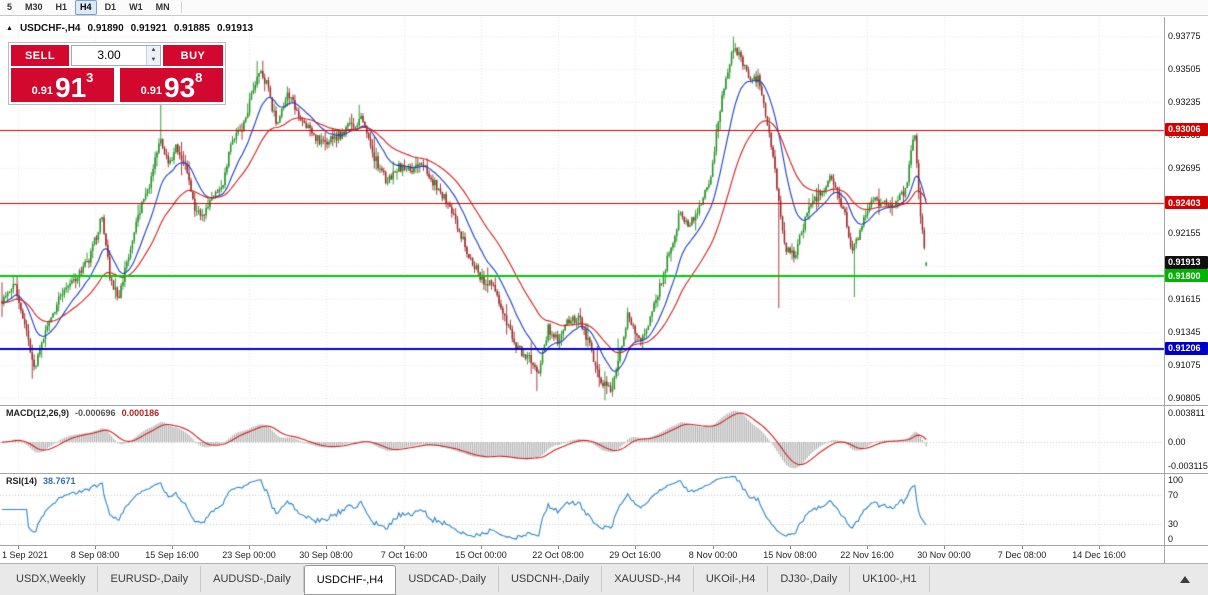 Image resolution: width=1208 pixels, height=595 pixels. Describe the element at coordinates (95, 555) in the screenshot. I see `time-label: 8 Sep 08:00` at that location.